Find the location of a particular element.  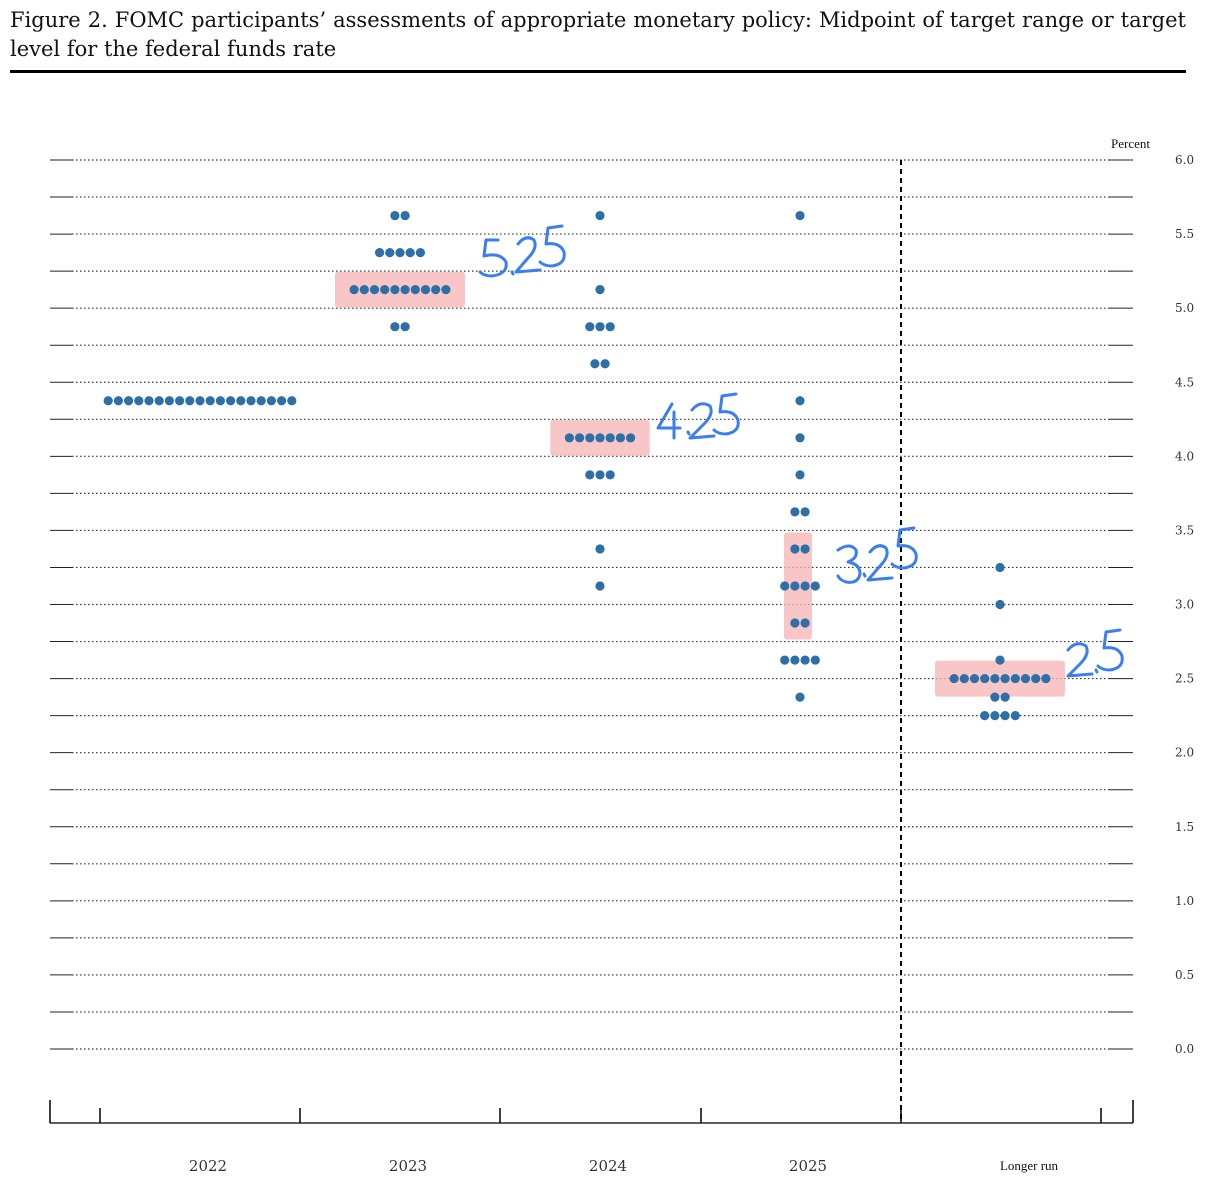

y-tick-label: 1.5 is located at coordinates (1184, 827).